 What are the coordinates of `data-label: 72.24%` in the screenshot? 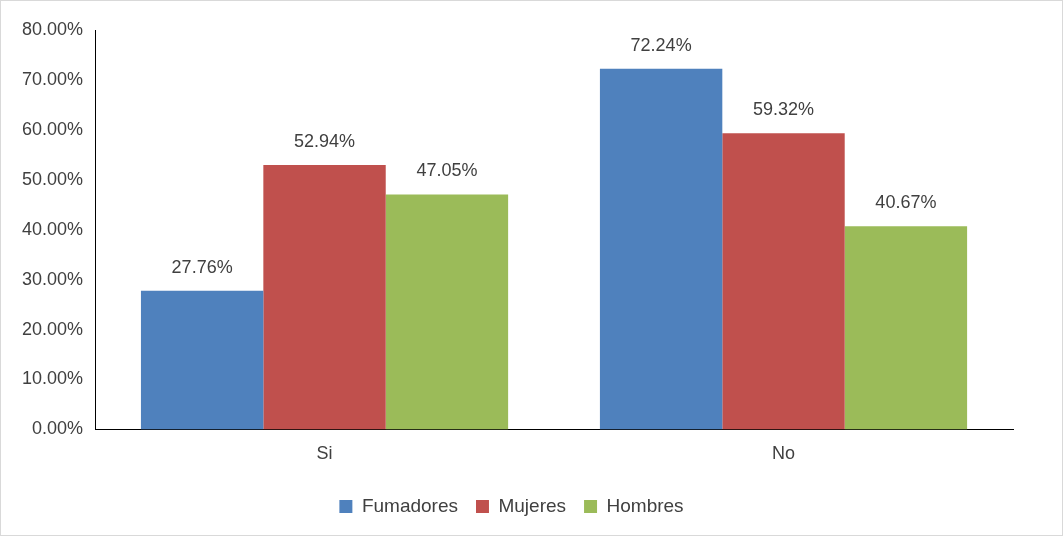 It's located at (661, 44).